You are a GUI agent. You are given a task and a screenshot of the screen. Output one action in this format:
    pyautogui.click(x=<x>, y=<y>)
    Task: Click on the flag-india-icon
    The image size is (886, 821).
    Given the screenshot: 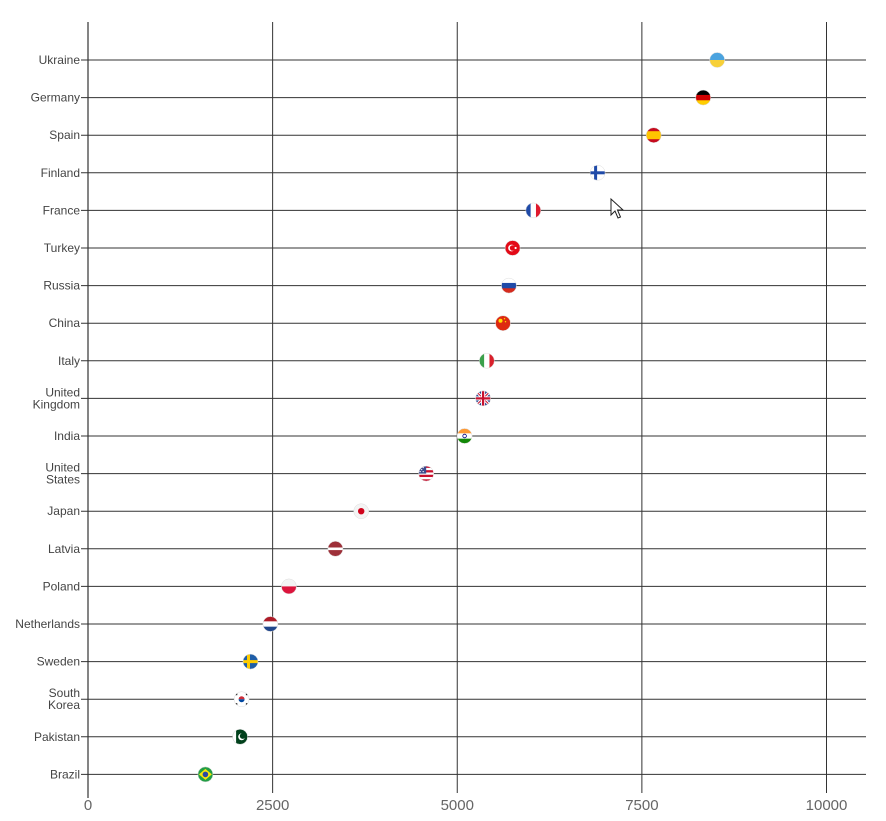 What is the action you would take?
    pyautogui.click(x=464, y=436)
    